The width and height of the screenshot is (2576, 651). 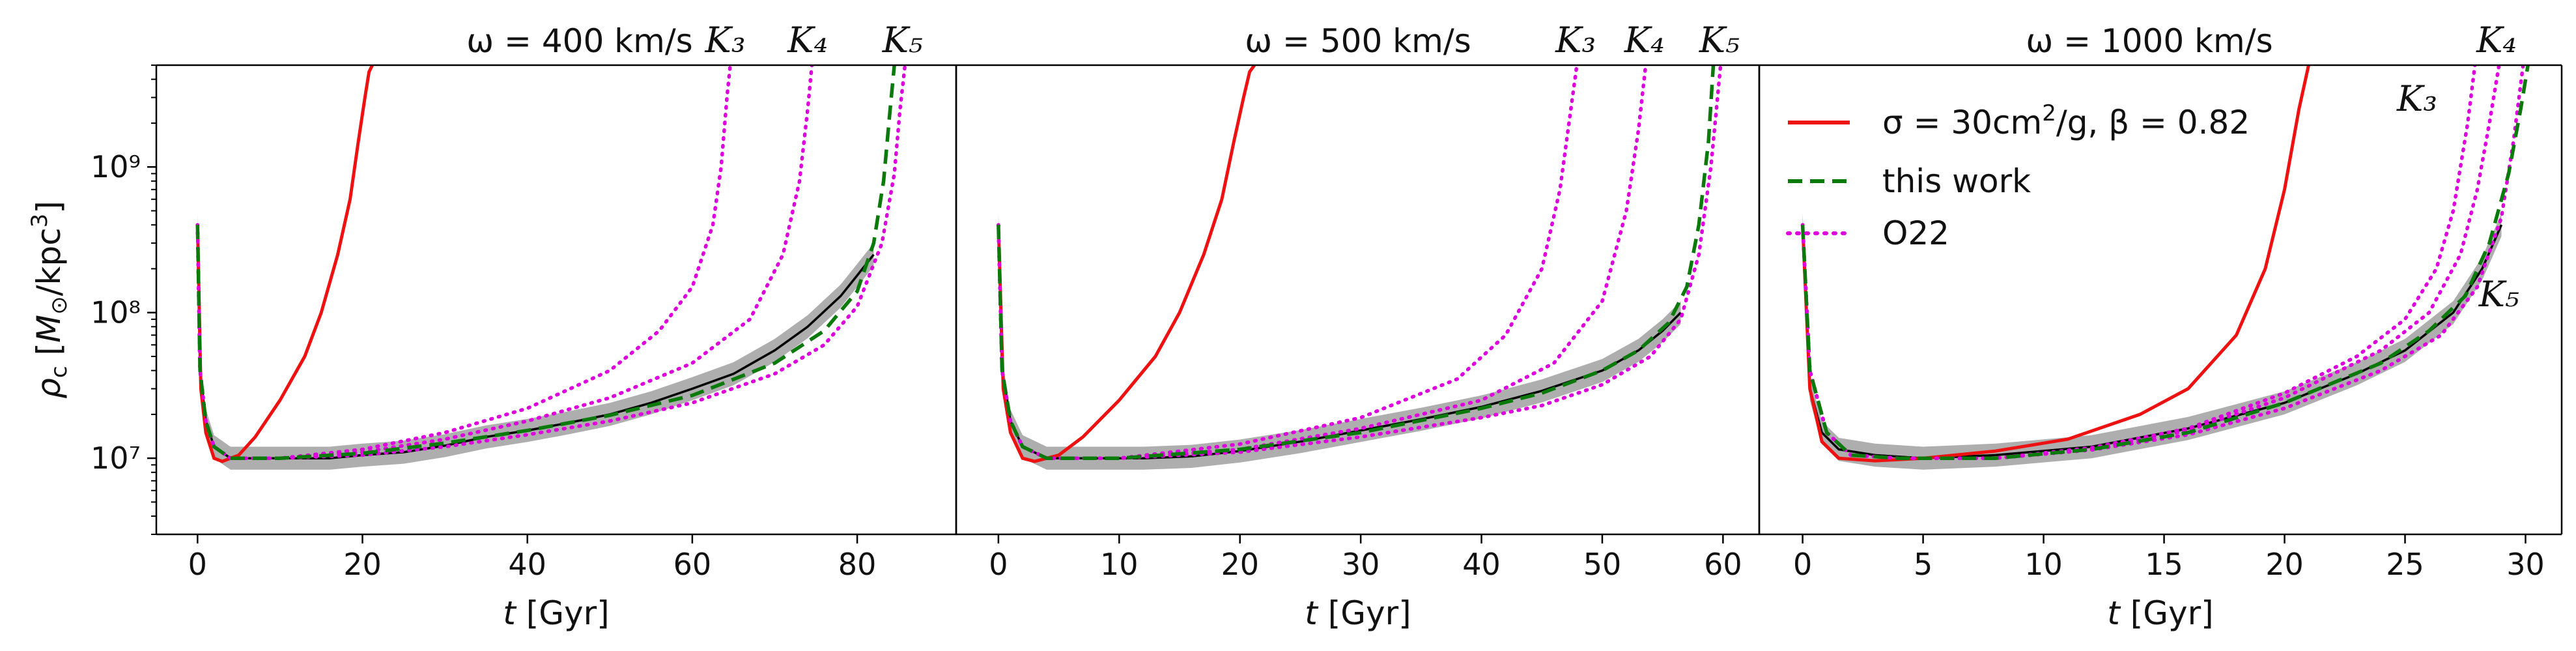 I want to click on simulation-line, so click(x=2152, y=341).